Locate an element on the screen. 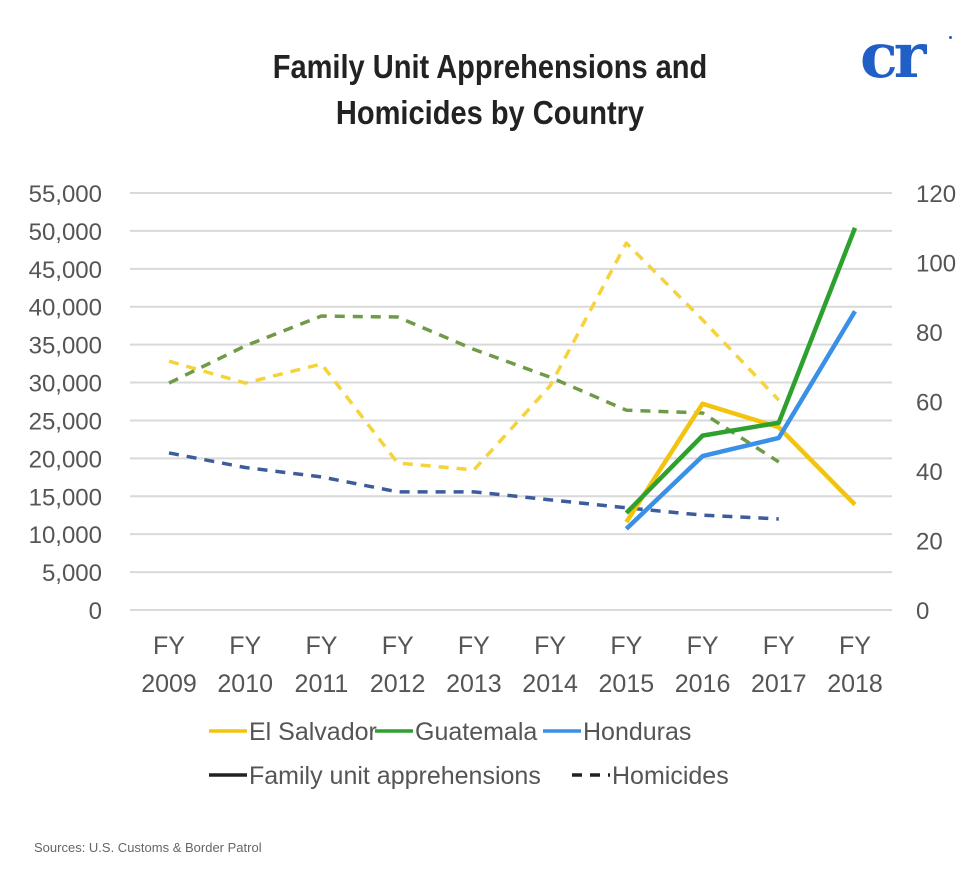 Image resolution: width=980 pixels, height=886 pixels. cr-logo: cr is located at coordinates (910, 56).